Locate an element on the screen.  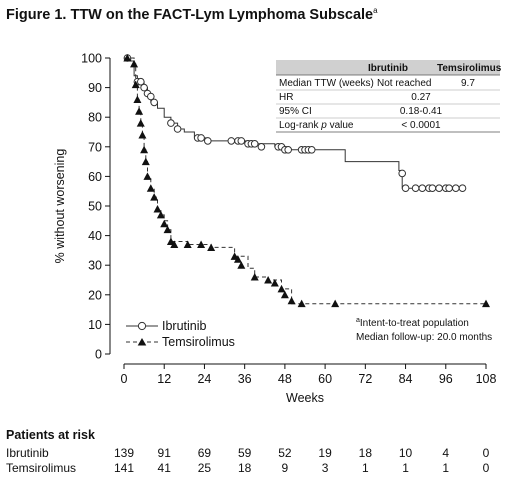
x-tick-label: 96 is located at coordinates (446, 379).